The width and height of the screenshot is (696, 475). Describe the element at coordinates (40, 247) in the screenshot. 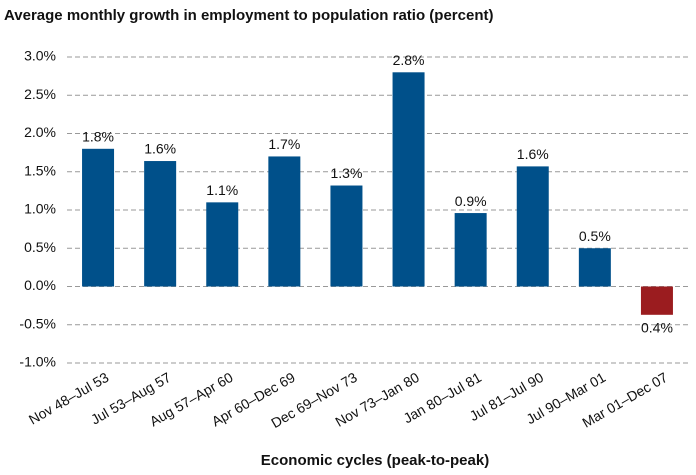

I see `y-tick-label: 0.5%` at that location.